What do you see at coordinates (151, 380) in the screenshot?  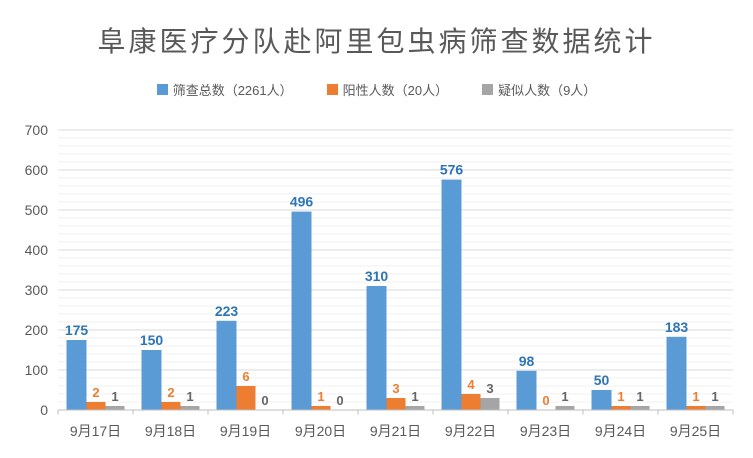 I see `bar-s0-c1` at bounding box center [151, 380].